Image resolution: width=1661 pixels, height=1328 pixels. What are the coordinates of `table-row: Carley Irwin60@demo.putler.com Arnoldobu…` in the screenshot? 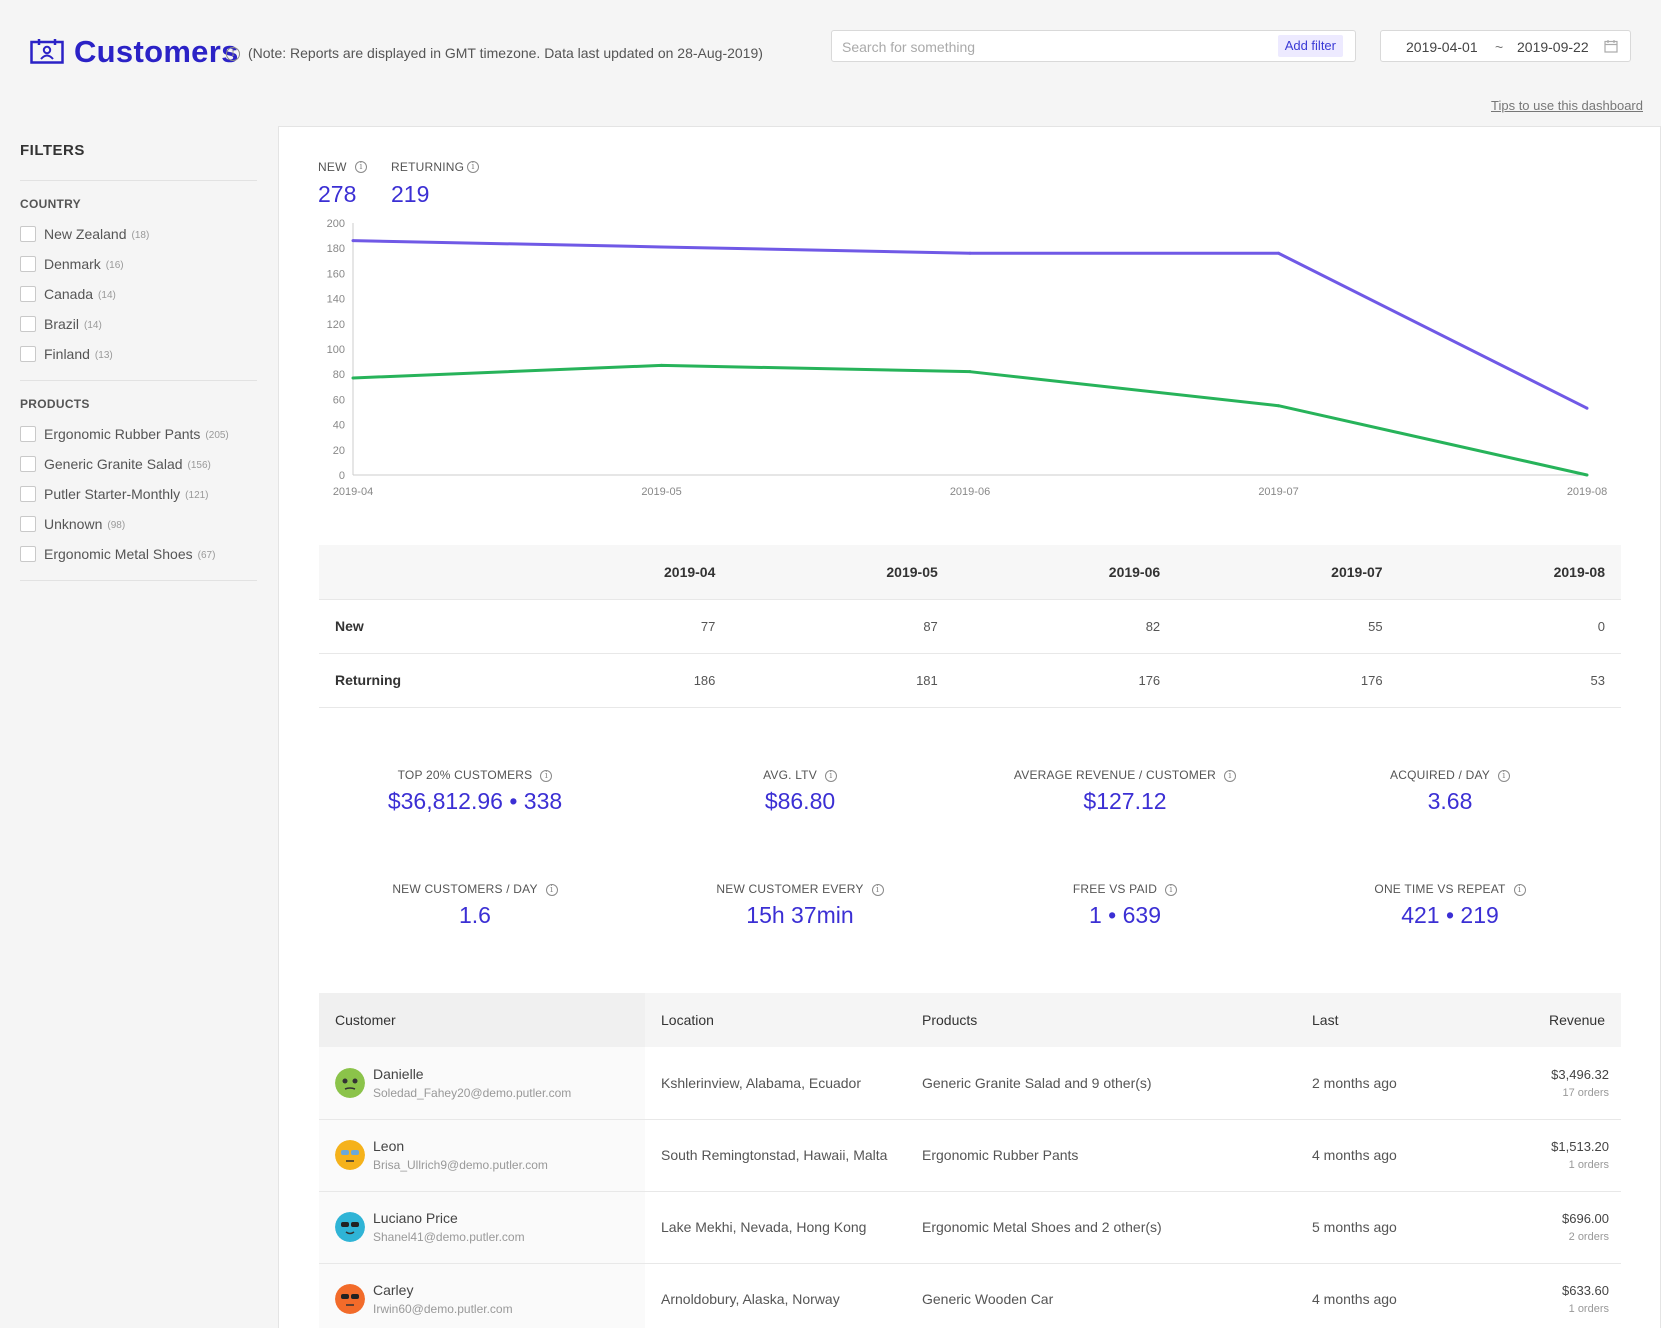 It's located at (970, 1295).